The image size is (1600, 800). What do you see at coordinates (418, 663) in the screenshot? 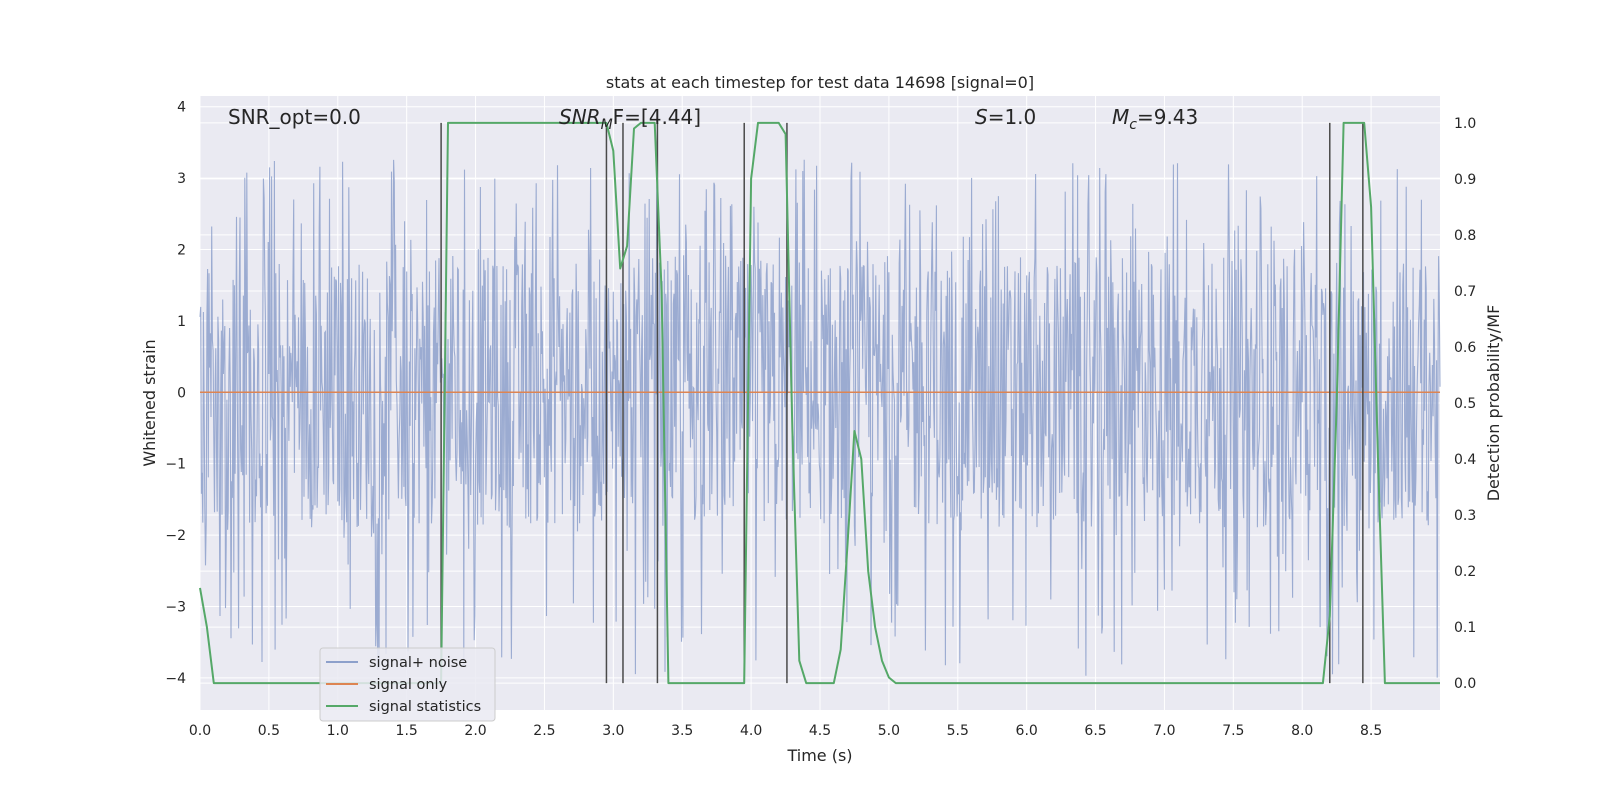
I see `legend-label-signal-noise: signal+ noise` at bounding box center [418, 663].